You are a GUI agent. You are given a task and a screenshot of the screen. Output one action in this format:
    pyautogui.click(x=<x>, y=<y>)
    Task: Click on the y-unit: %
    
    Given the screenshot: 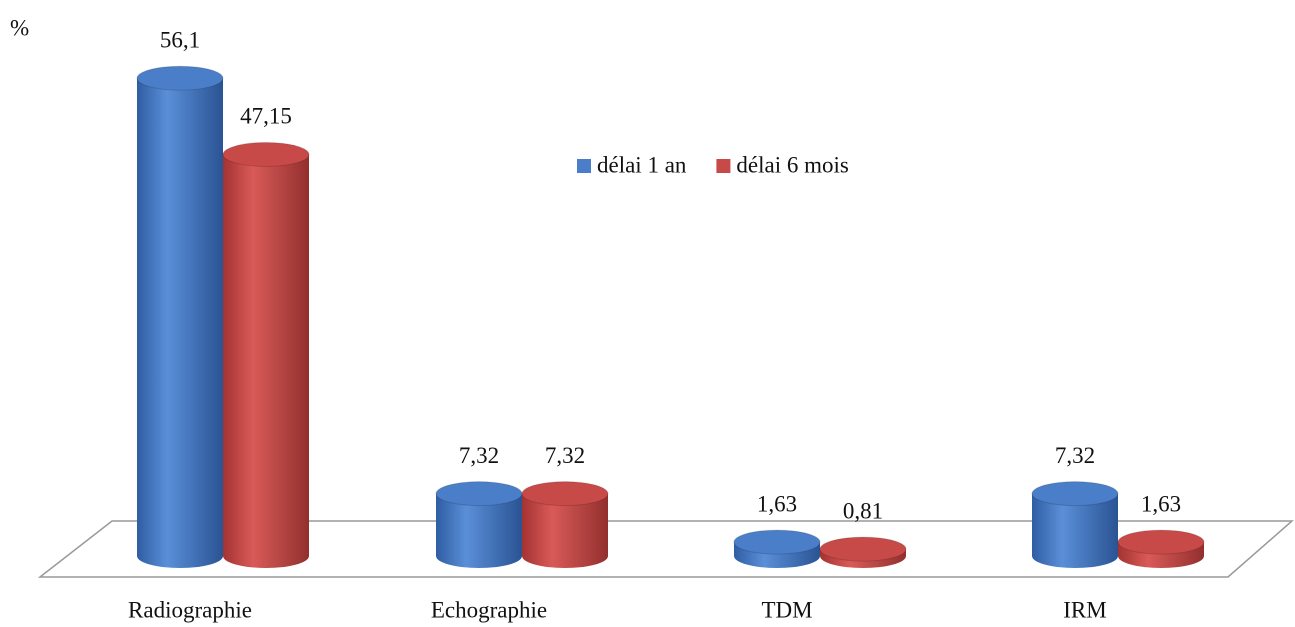 What is the action you would take?
    pyautogui.click(x=19, y=27)
    